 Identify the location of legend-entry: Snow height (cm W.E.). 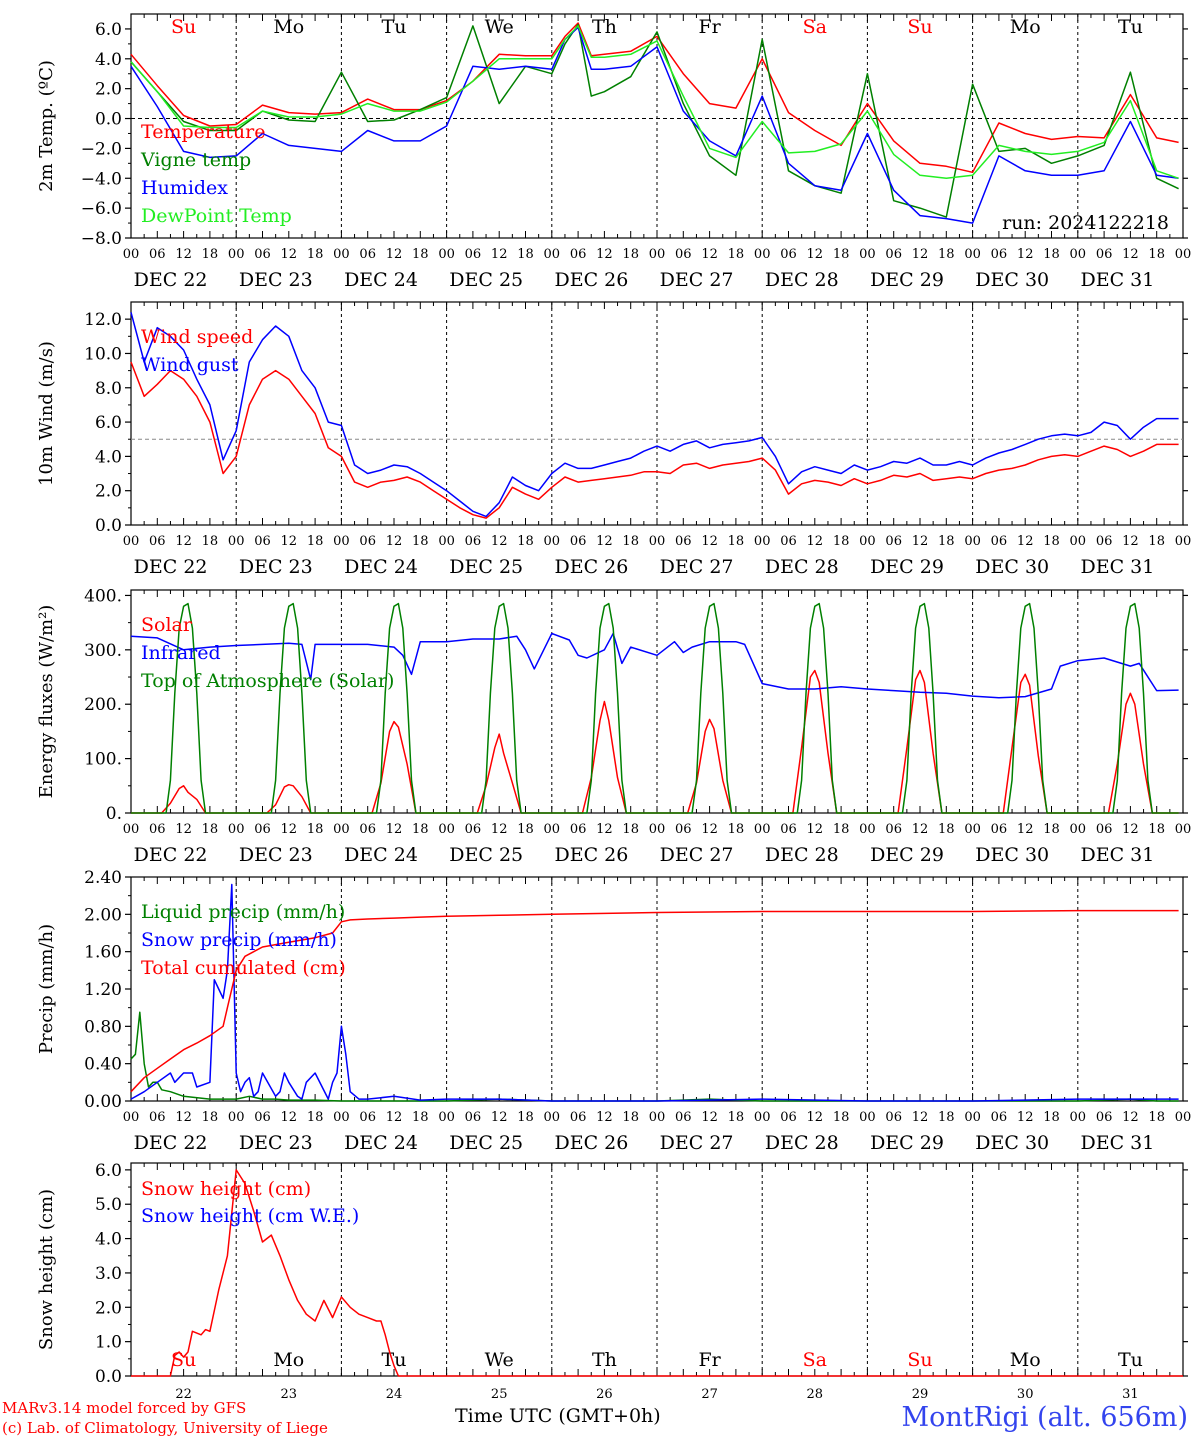
(250, 1216).